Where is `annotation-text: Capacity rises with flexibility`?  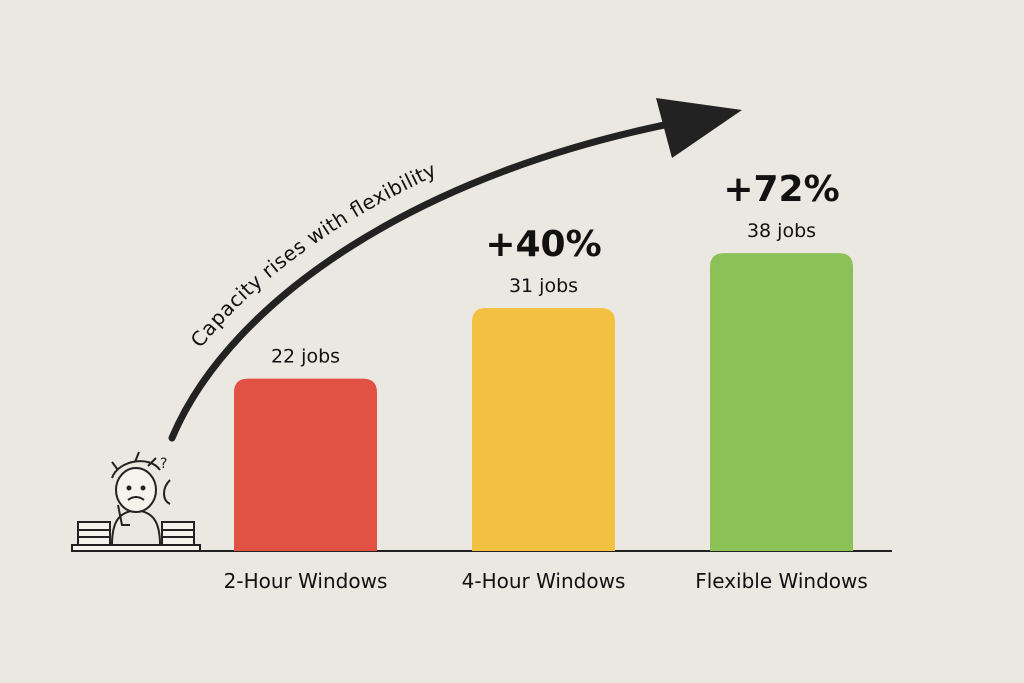
annotation-text: Capacity rises with flexibility is located at coordinates (313, 255).